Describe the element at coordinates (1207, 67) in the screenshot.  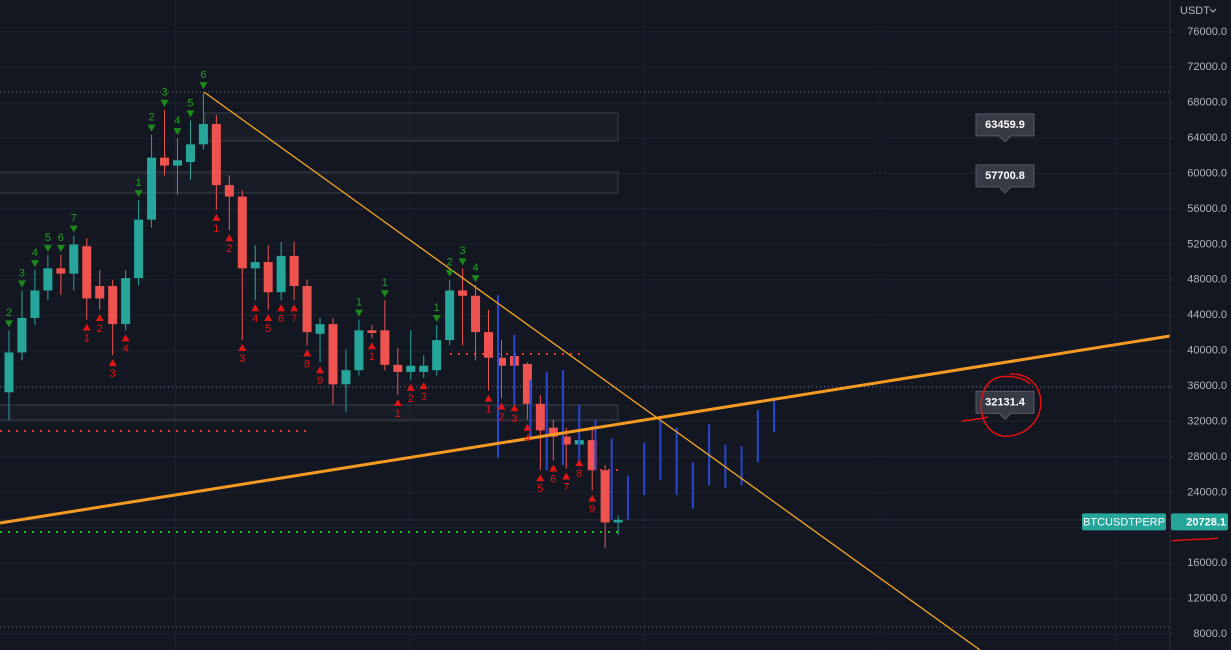
I see `y-tick-label: 72000.0` at that location.